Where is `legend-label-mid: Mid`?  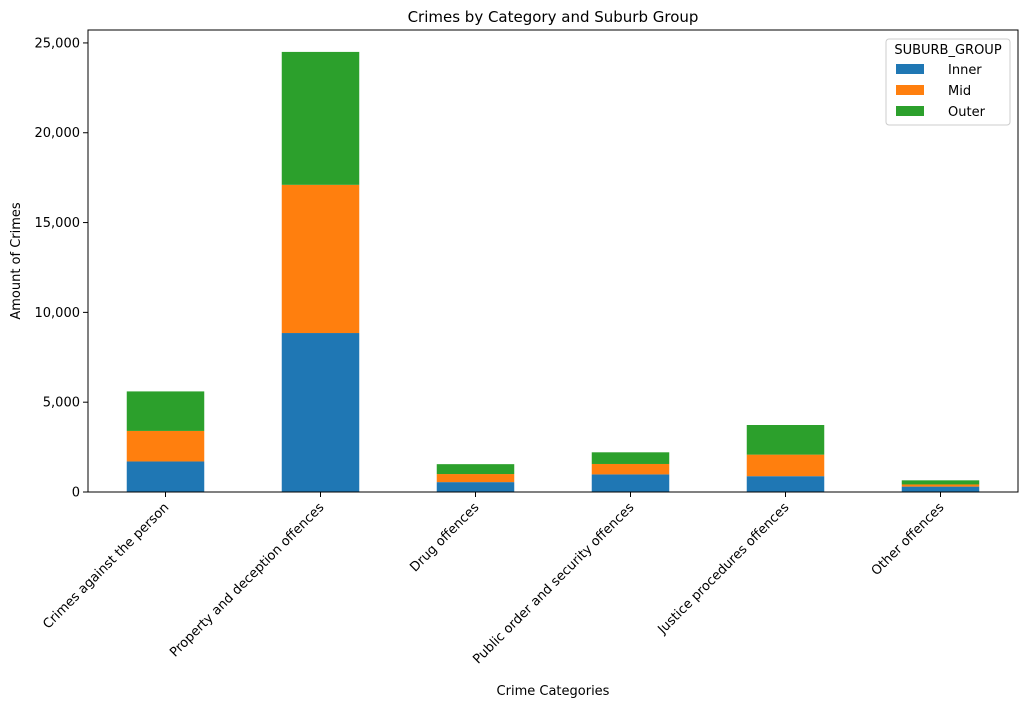 legend-label-mid: Mid is located at coordinates (959, 91).